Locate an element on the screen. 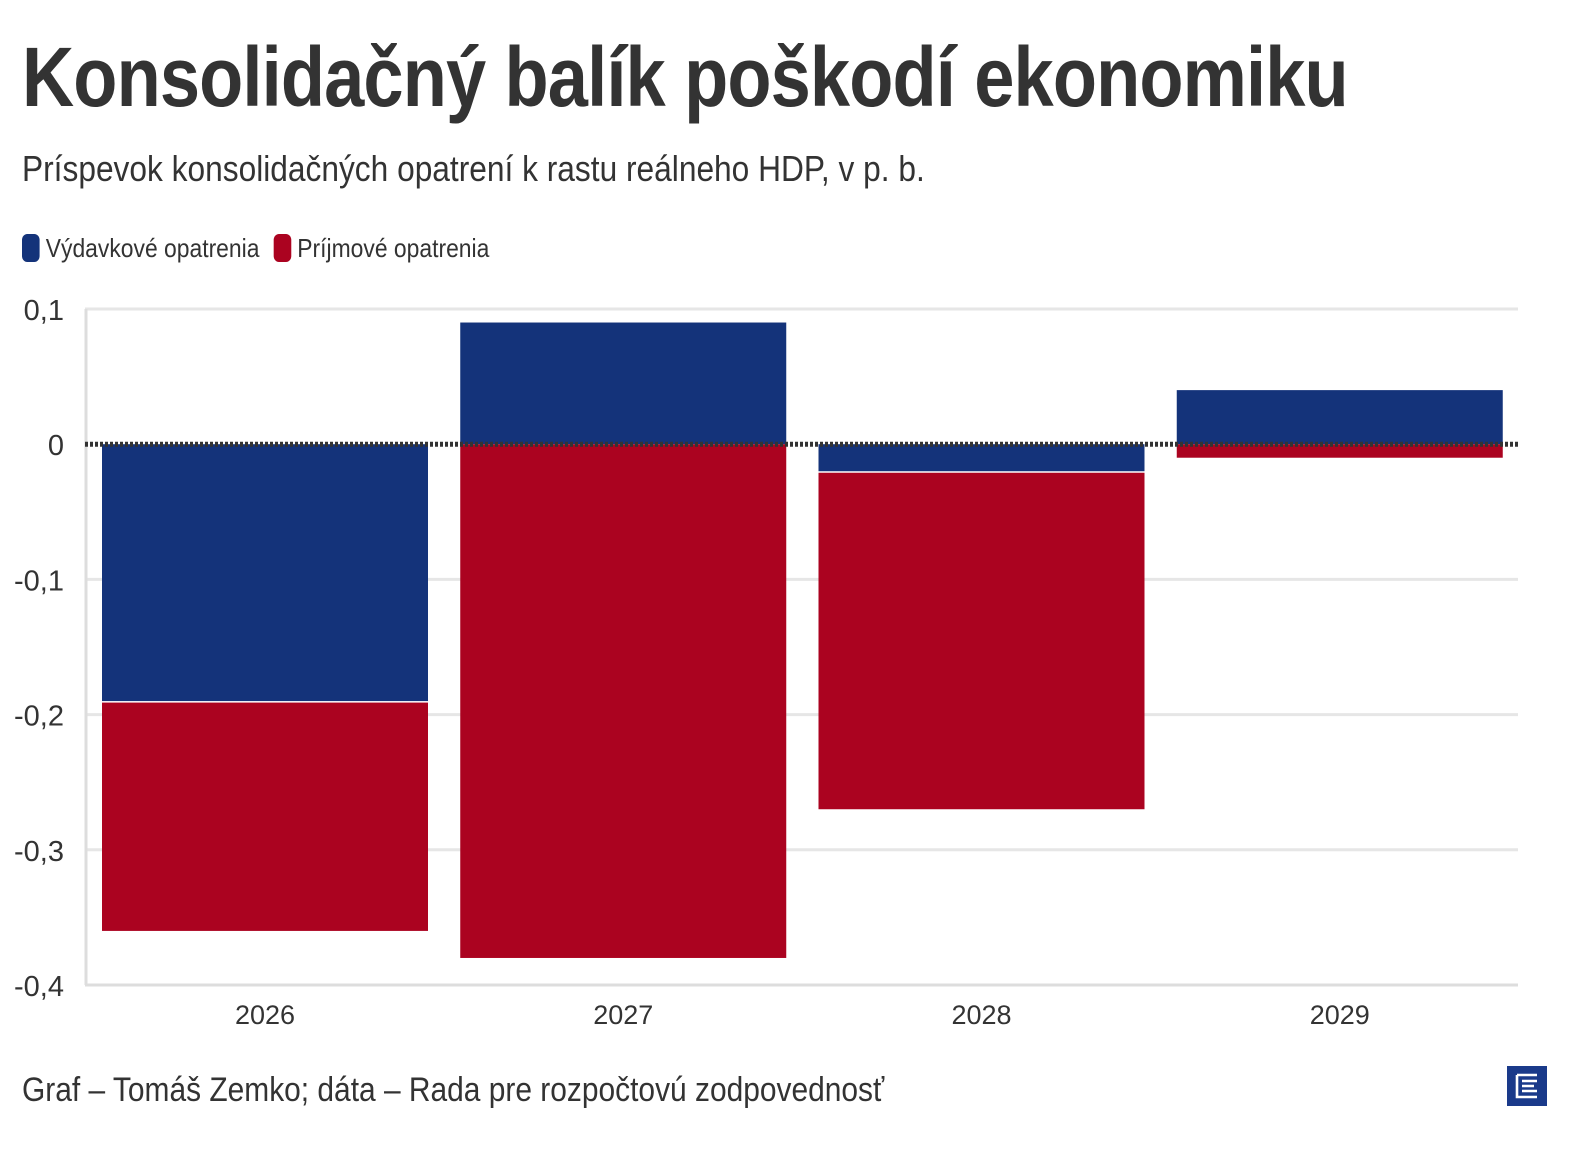 This screenshot has width=1588, height=1150. x-tick-label: 2029 is located at coordinates (1340, 1015).